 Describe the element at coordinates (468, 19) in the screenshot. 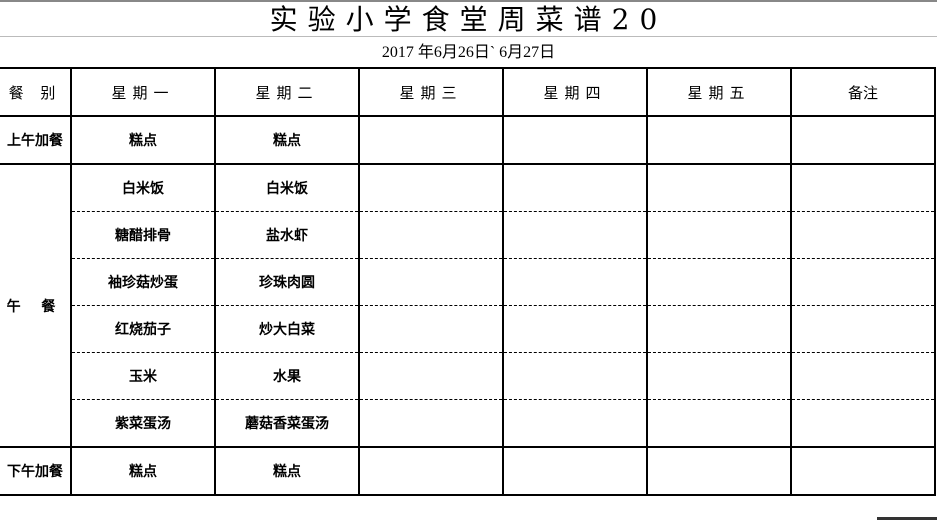

I see `page-title: 实验小学食堂周菜谱20` at that location.